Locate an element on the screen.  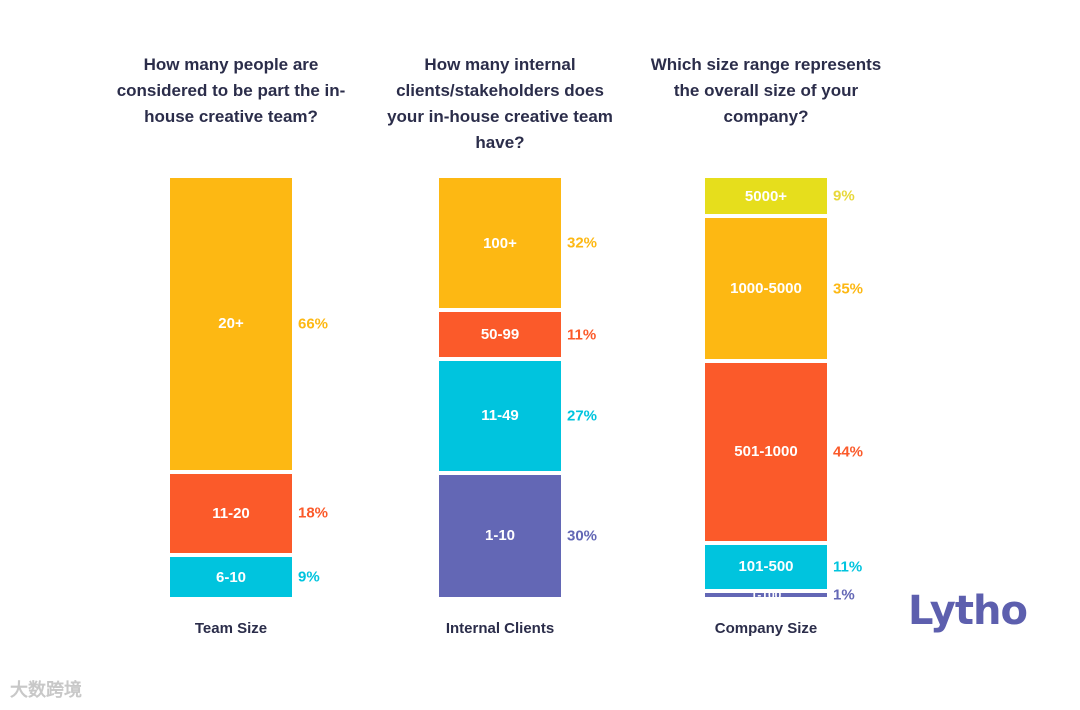
data-label: 18% is located at coordinates (313, 513).